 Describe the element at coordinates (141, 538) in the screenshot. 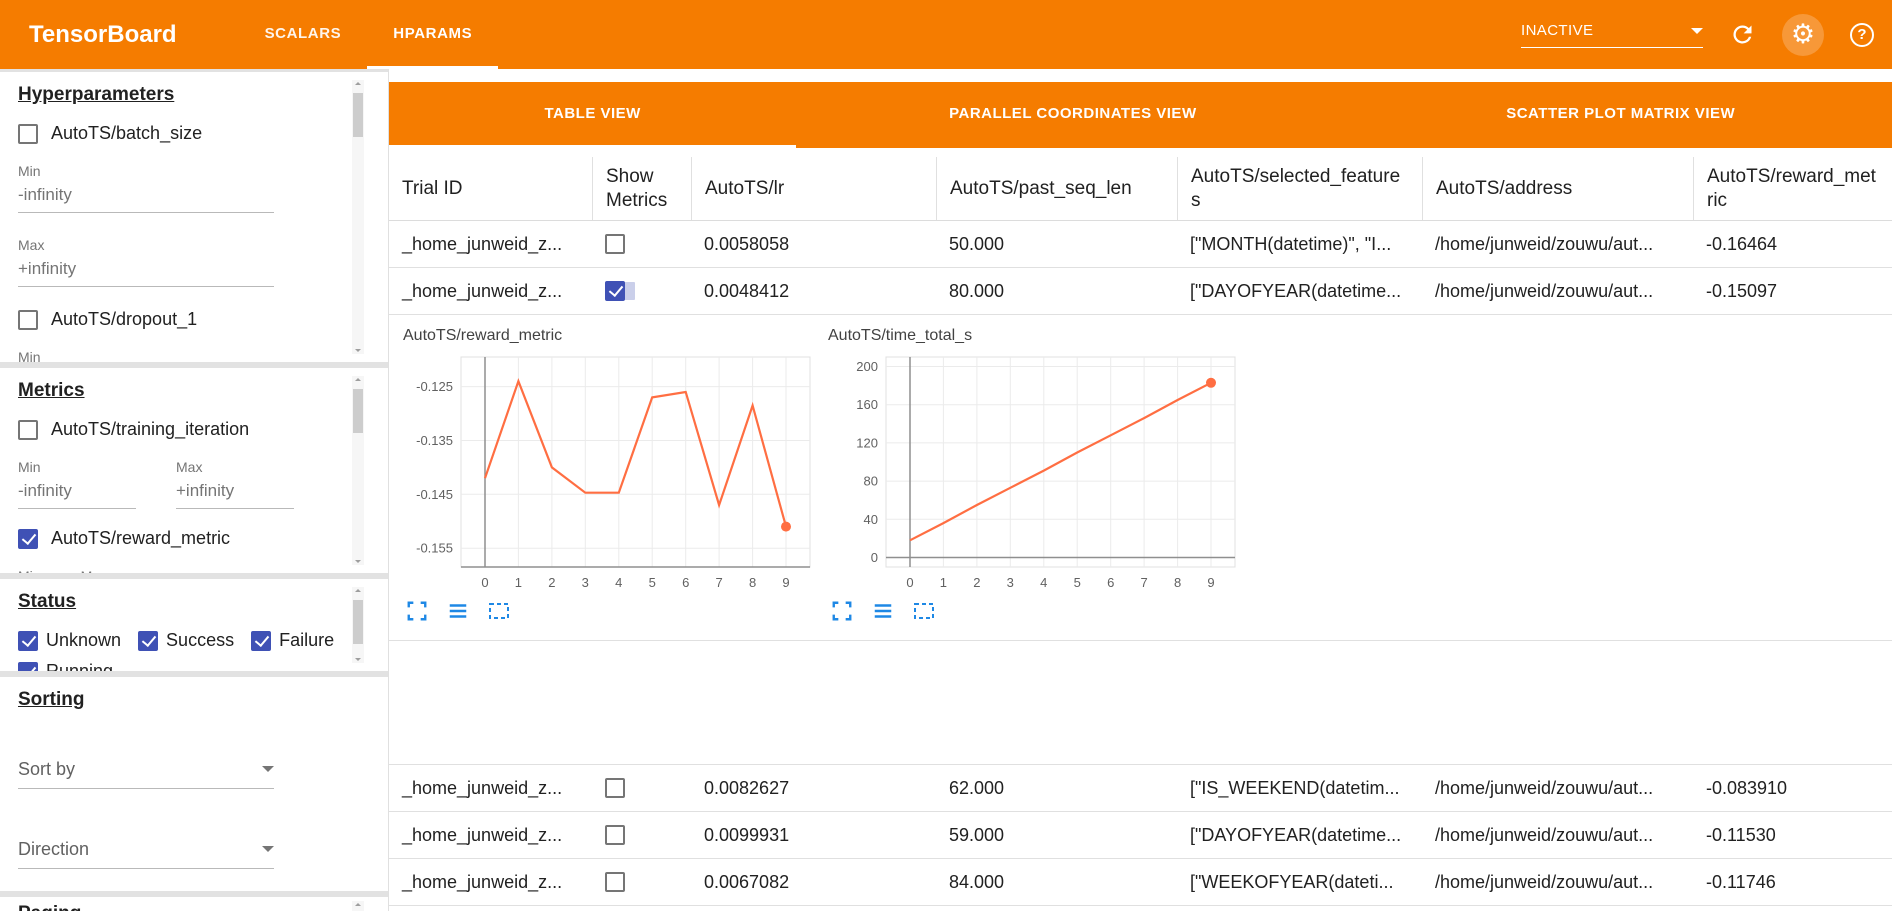

I see `metric-label: AutoTS/reward_metric` at that location.